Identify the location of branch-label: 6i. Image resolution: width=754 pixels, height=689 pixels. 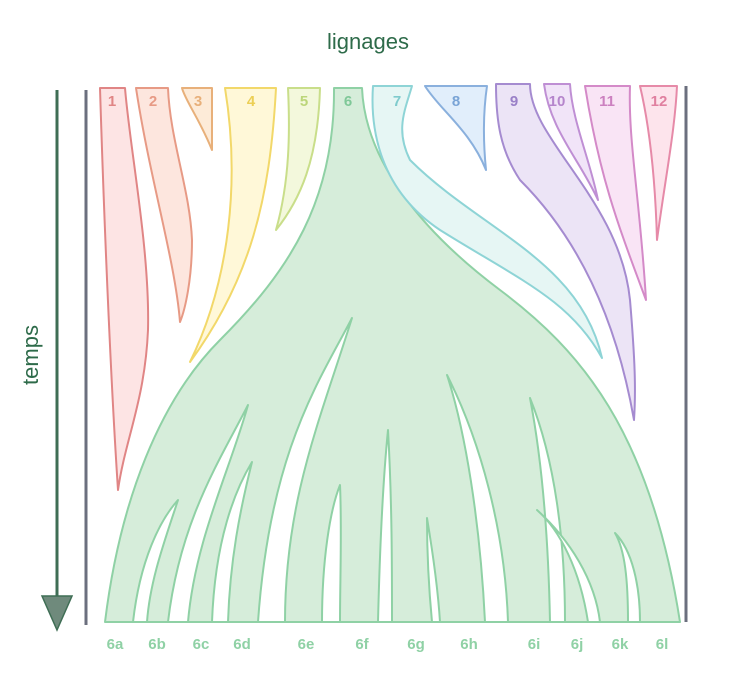
(534, 644).